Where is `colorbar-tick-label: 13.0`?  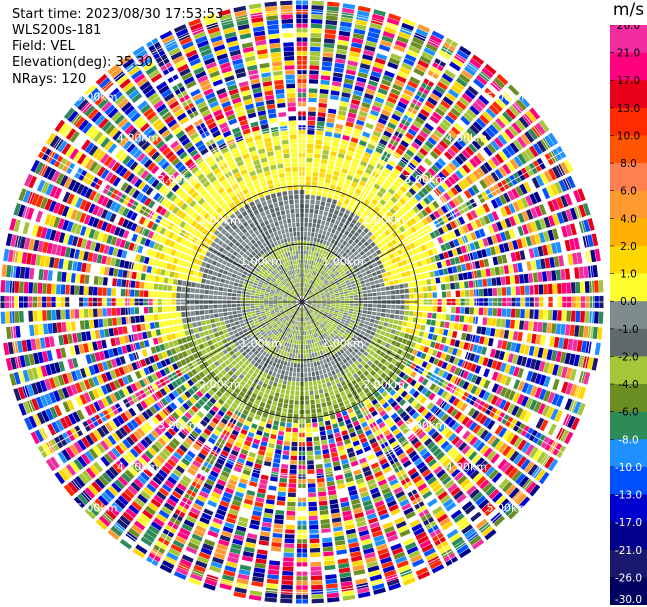
colorbar-tick-label: 13.0 is located at coordinates (628, 109).